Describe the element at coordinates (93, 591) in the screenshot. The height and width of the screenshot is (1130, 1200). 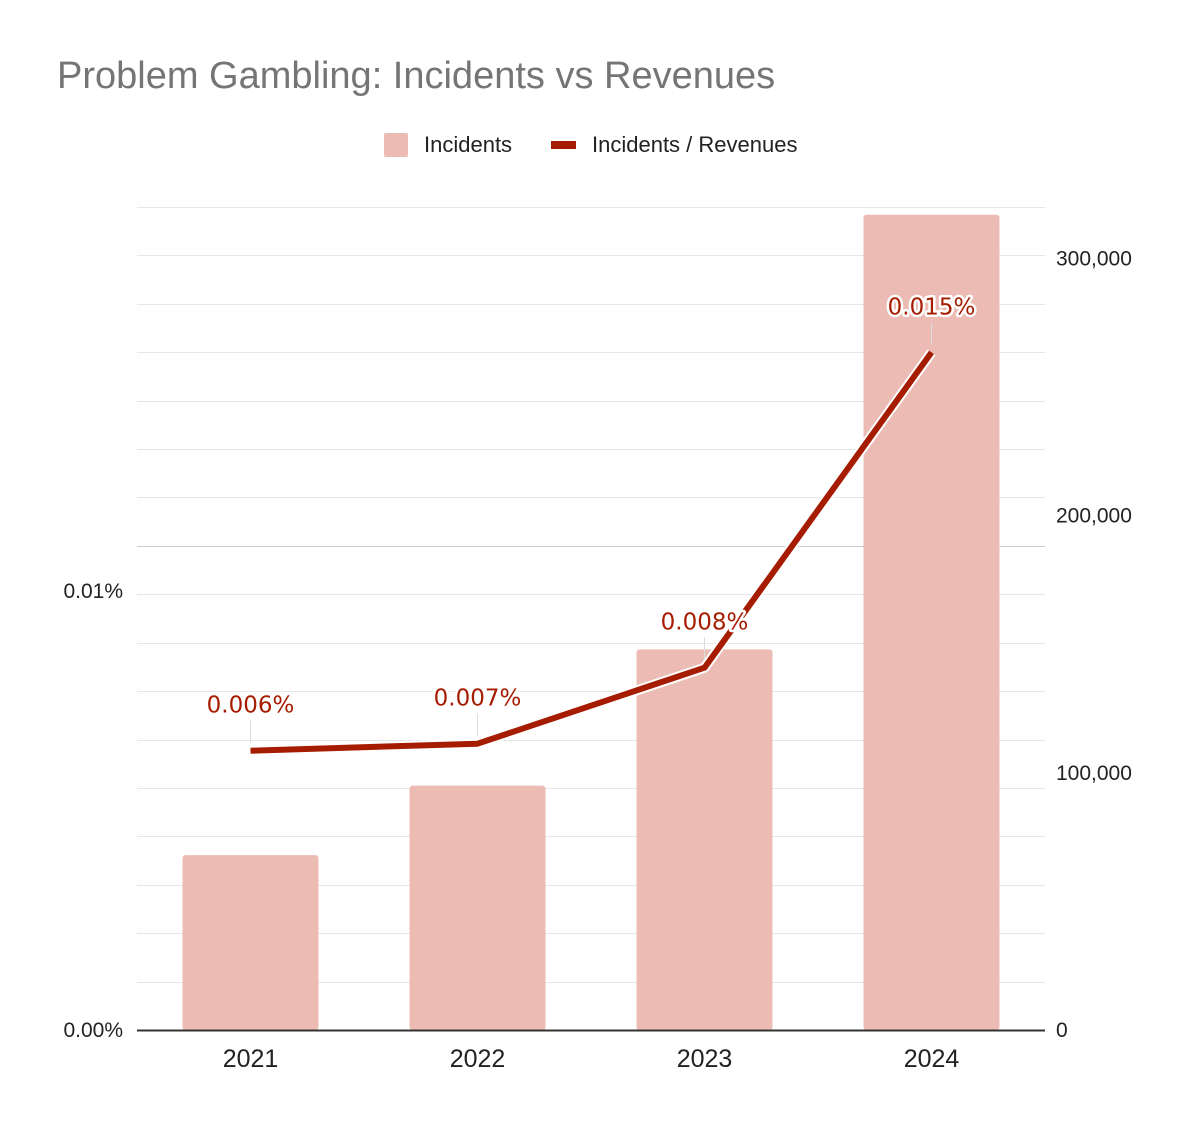
I see `left-tick-label: 0.01%` at that location.